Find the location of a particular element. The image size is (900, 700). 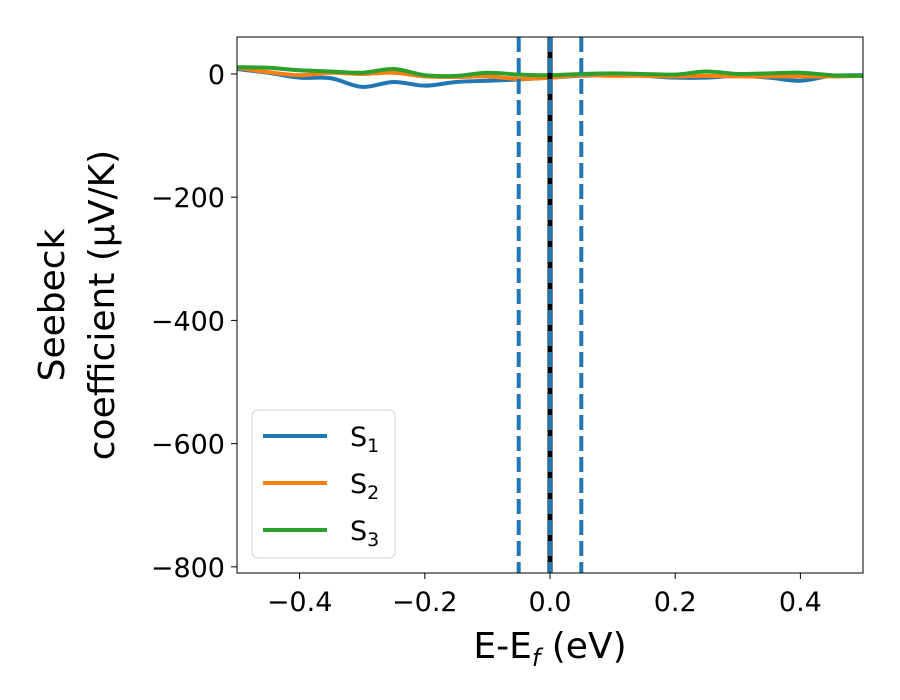

x-tick-label-4: 0.2 is located at coordinates (675, 602).